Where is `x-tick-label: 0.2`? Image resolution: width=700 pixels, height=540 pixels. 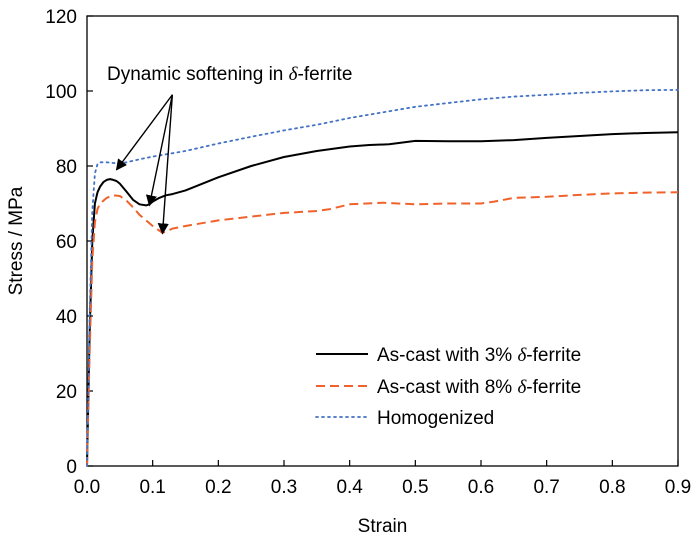
x-tick-label: 0.2 is located at coordinates (218, 487).